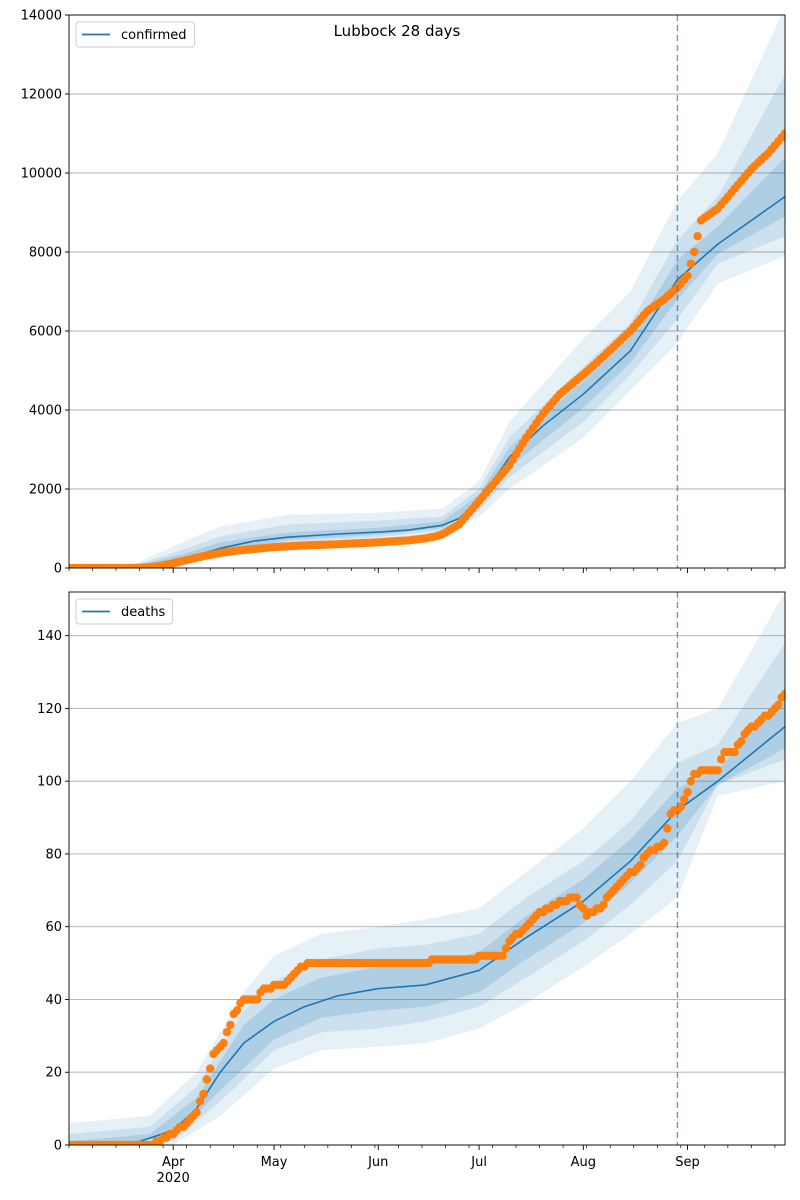  Describe the element at coordinates (53, 854) in the screenshot. I see `y-tick-label: 80` at that location.